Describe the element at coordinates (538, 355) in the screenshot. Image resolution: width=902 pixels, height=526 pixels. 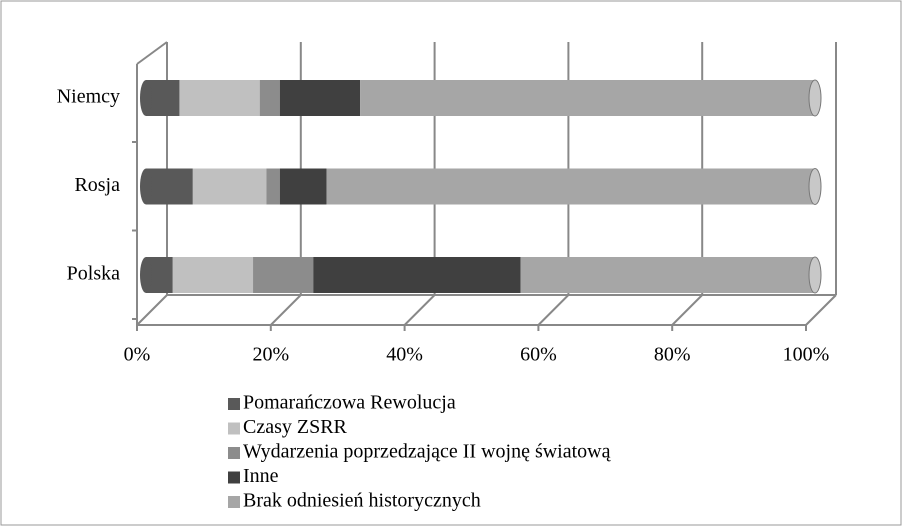
I see `x-tick-label: 60%` at that location.